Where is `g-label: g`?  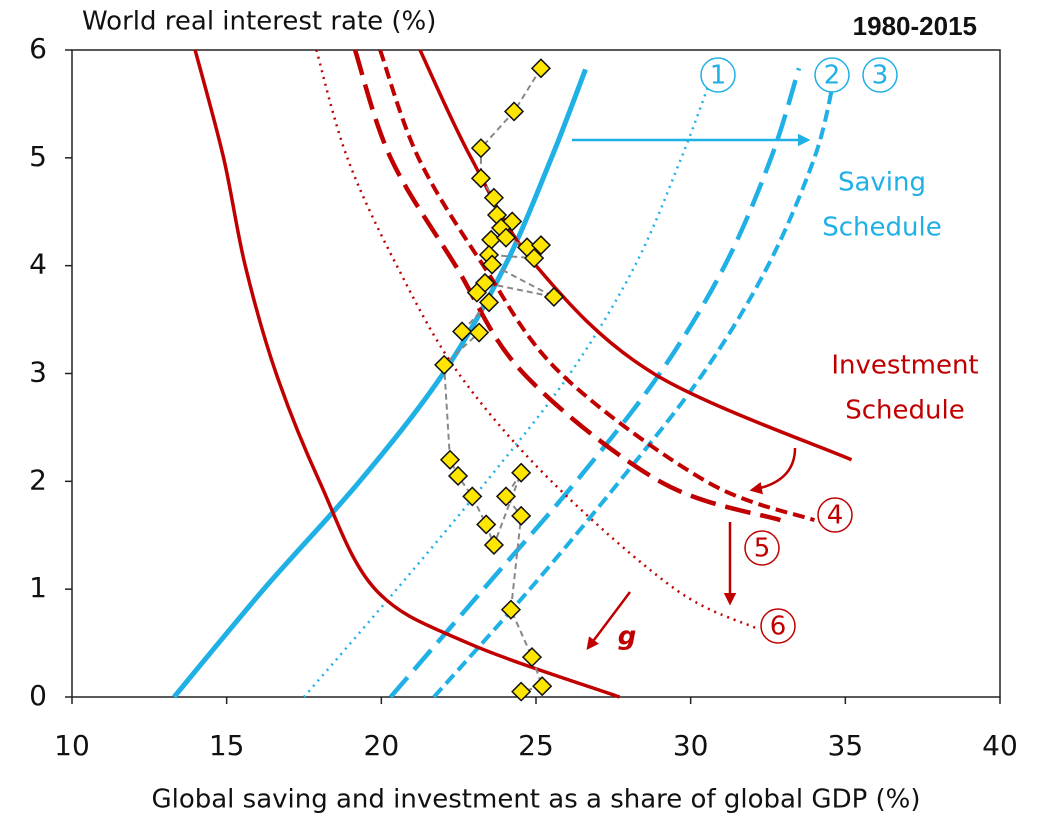
g-label: g is located at coordinates (627, 637).